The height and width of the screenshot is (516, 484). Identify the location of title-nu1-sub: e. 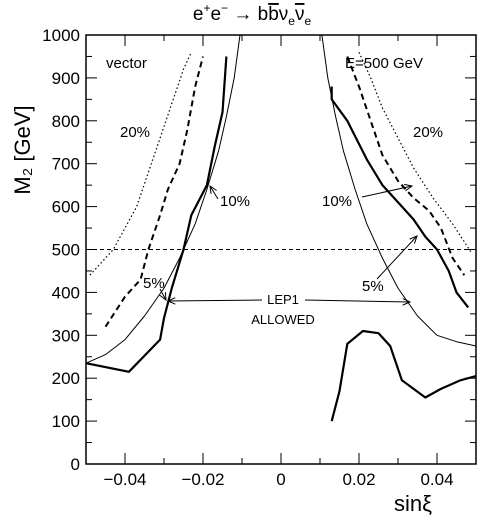
(291, 21).